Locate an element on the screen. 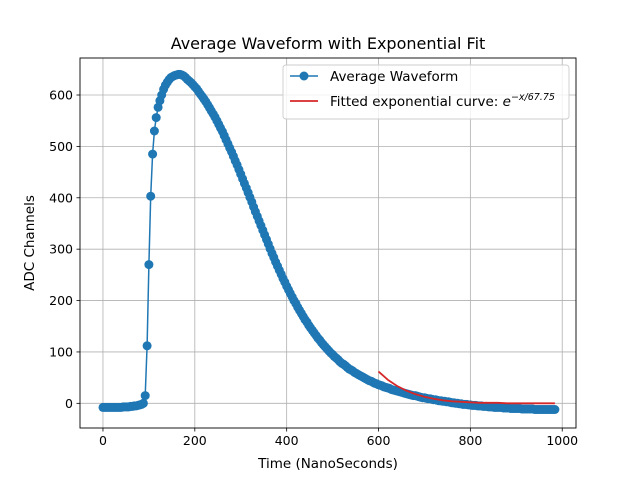  legend-waveform-label: Average Waveform is located at coordinates (394, 77).